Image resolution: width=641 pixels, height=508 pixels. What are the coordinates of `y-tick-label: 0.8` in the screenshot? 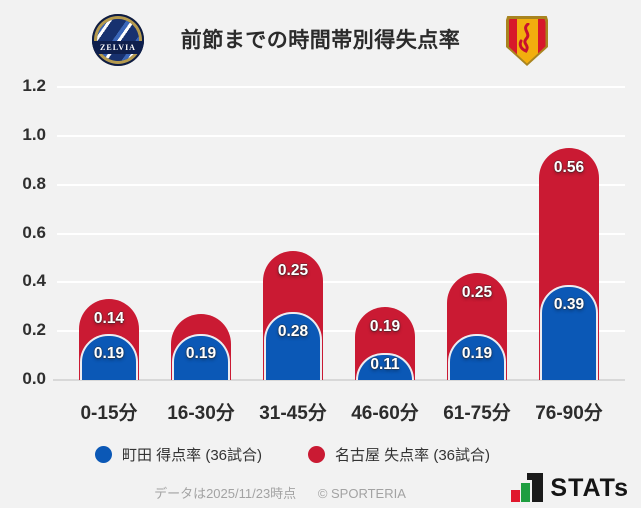 It's located at (34, 183).